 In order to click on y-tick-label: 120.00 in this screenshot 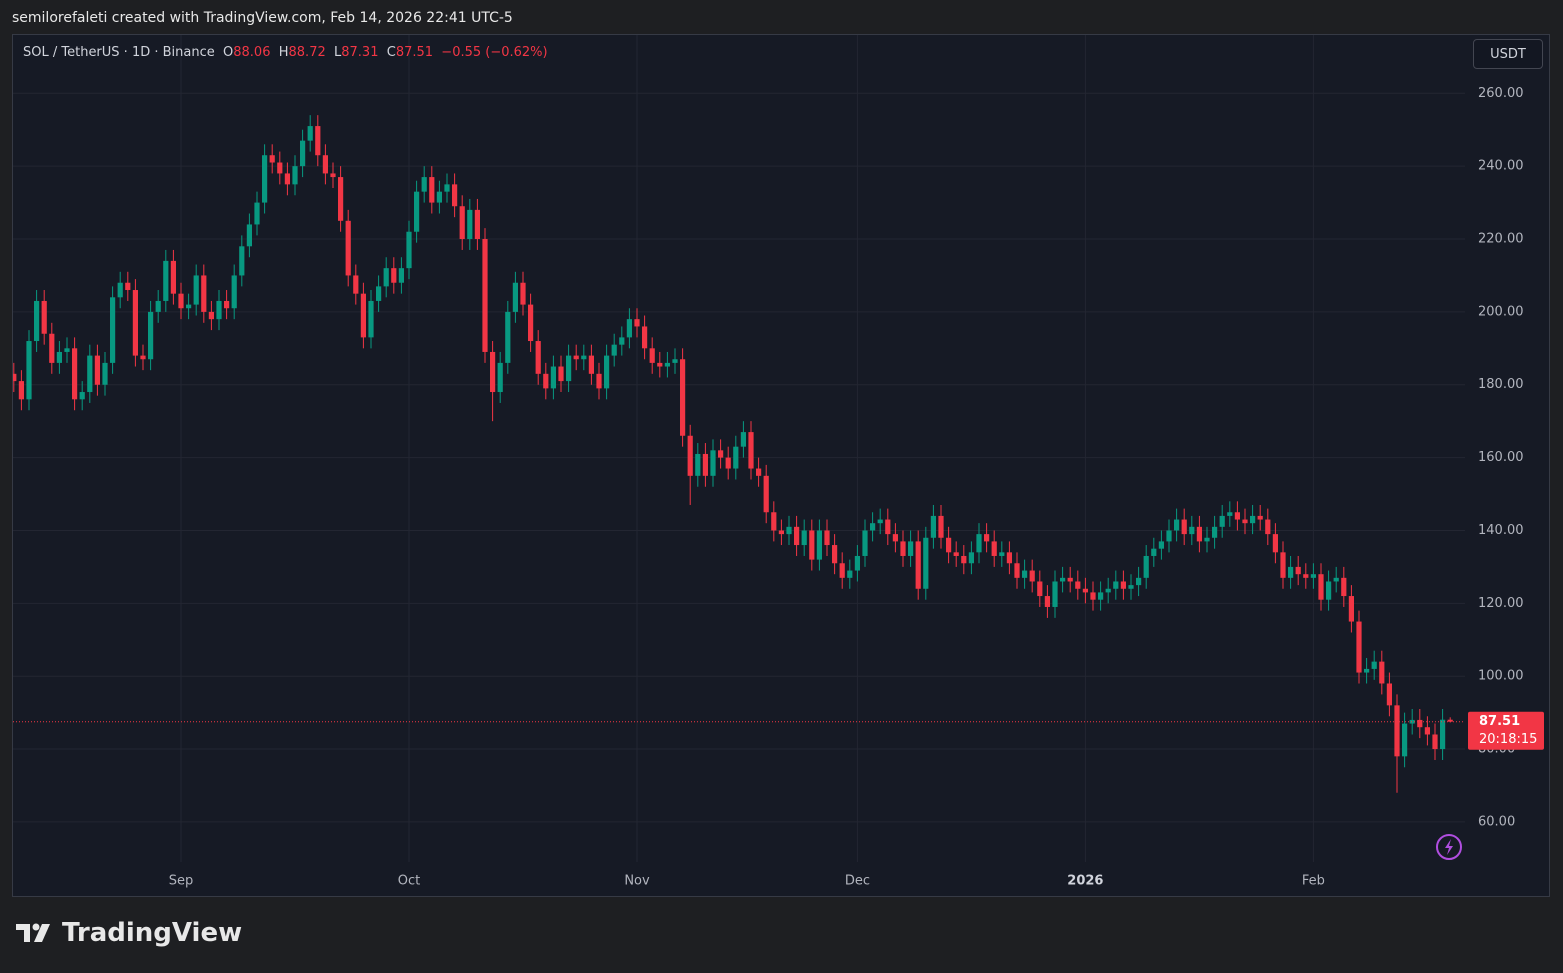, I will do `click(1501, 603)`.